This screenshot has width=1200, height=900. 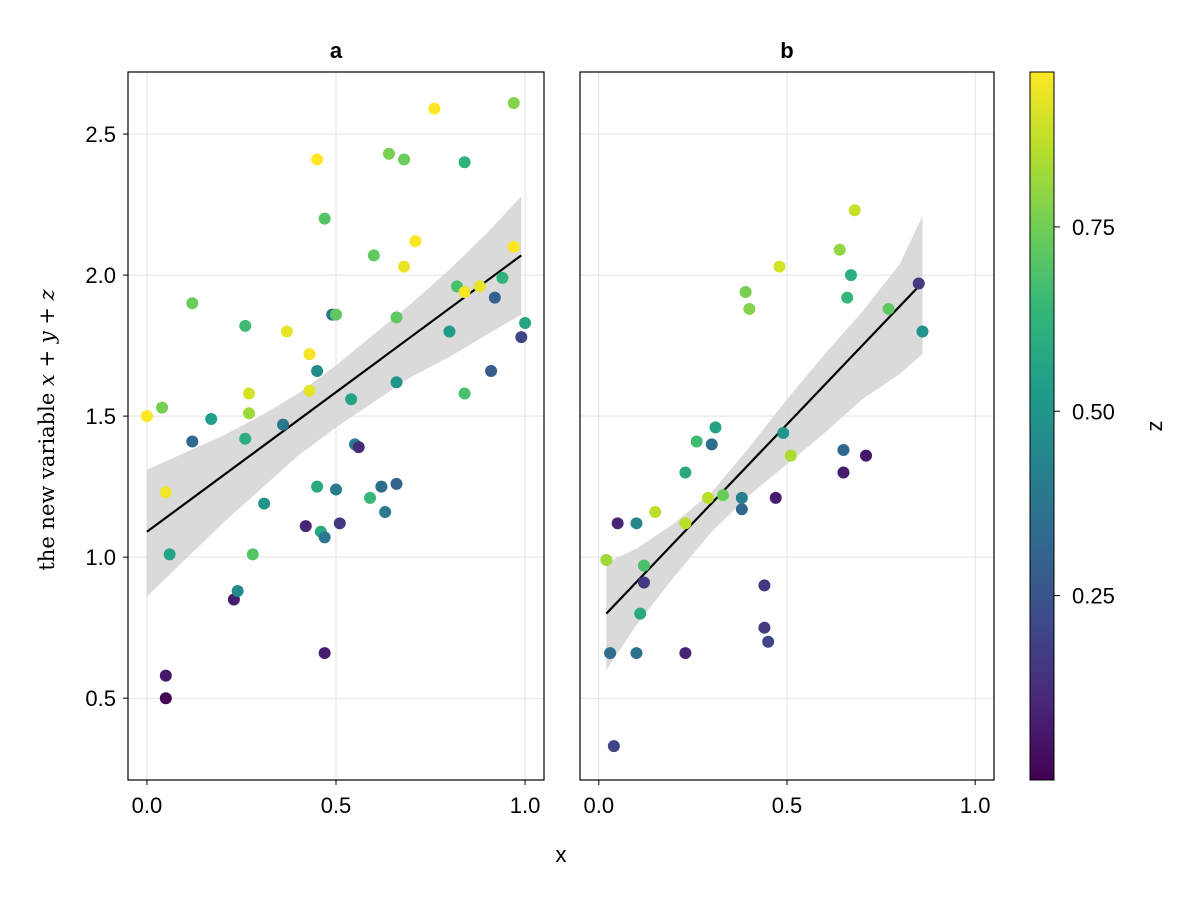 What do you see at coordinates (100, 416) in the screenshot?
I see `y-tick-label: 1.5` at bounding box center [100, 416].